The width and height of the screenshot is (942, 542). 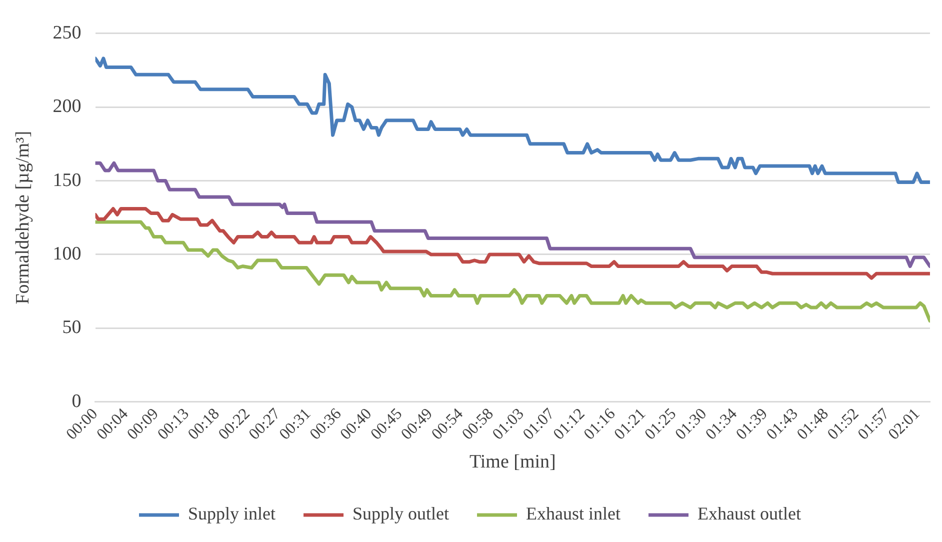 I want to click on legend-label: Supply outlet, so click(x=401, y=514).